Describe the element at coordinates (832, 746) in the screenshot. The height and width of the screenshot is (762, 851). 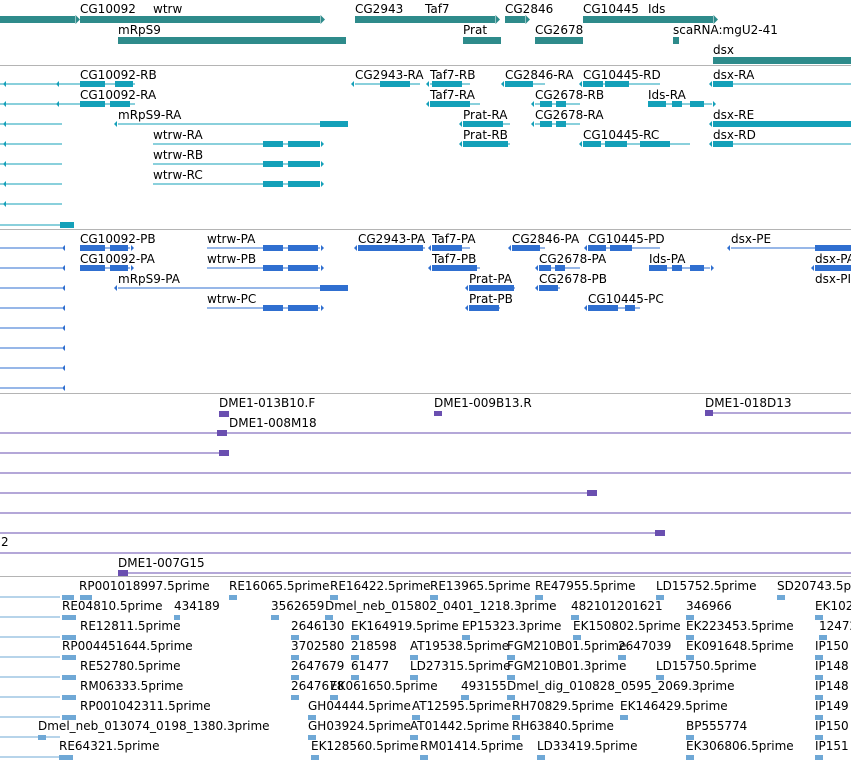
I see `est-label: IP151` at that location.